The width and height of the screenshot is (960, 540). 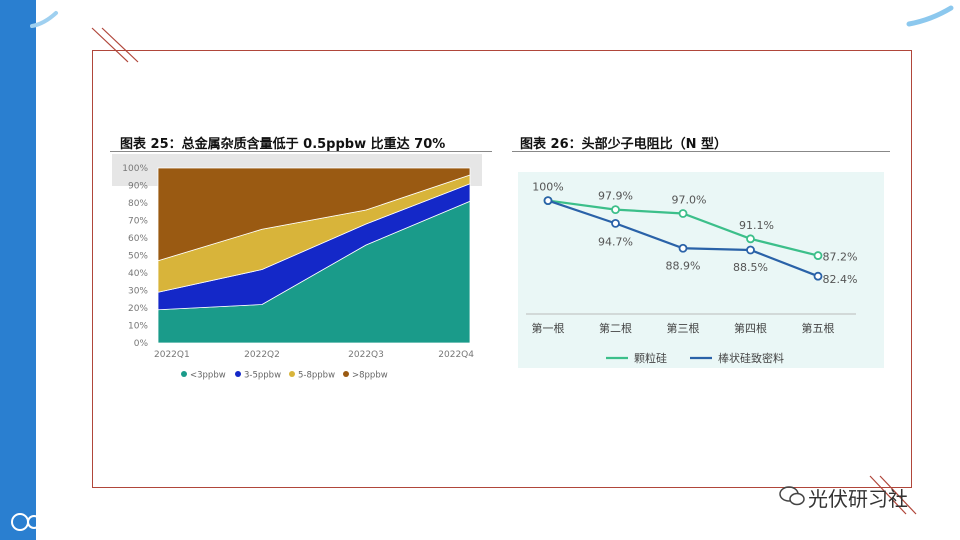 I want to click on x-category-label: 第五根, so click(x=818, y=328).